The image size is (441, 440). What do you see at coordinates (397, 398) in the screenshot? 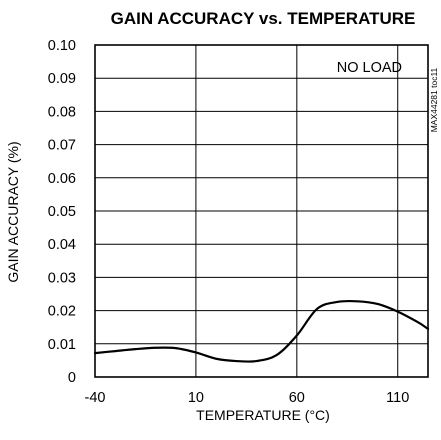
I see `x-tick-label-3: 110` at bounding box center [397, 398].